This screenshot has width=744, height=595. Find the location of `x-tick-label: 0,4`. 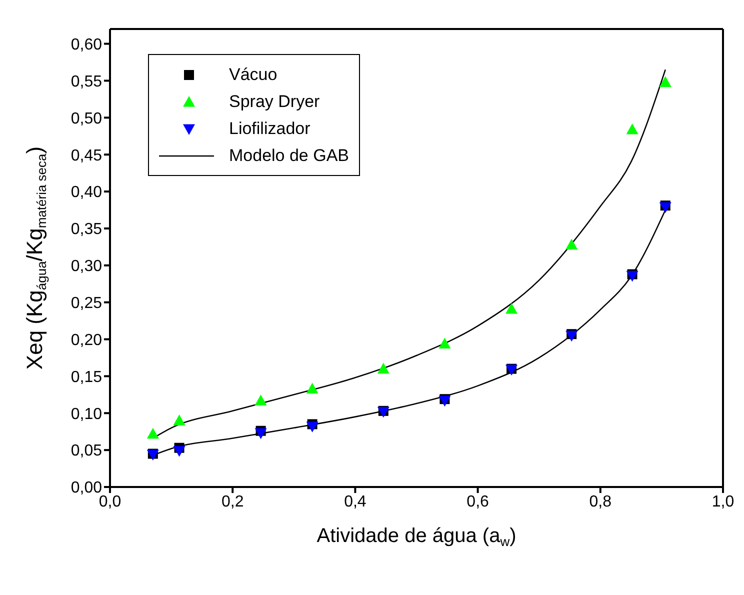

x-tick-label: 0,4 is located at coordinates (355, 501).